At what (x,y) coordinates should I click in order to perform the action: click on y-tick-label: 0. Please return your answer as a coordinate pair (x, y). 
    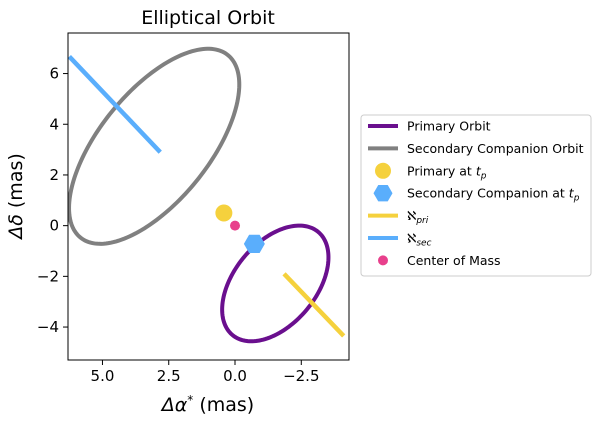
    Looking at the image, I should click on (54, 226).